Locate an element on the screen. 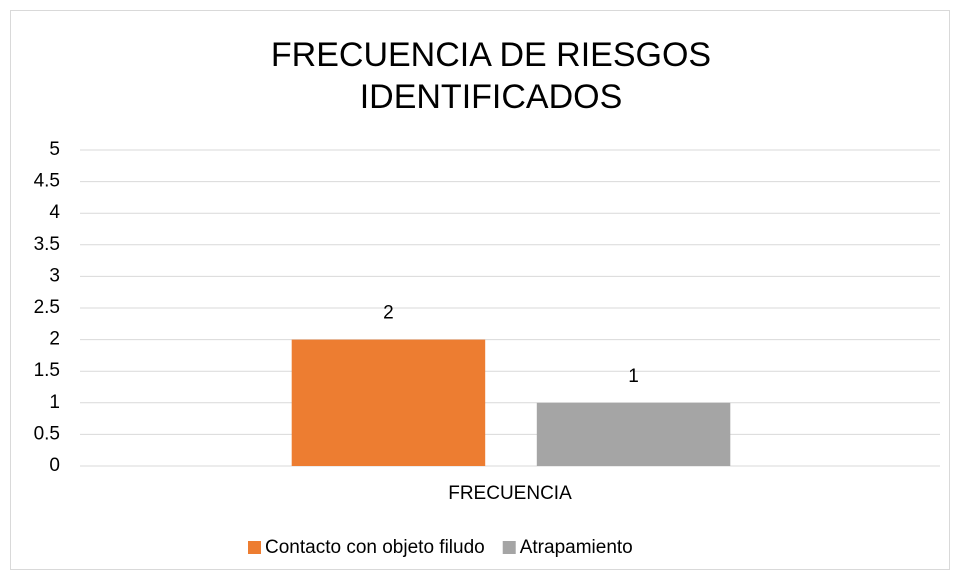  legend-label: Atrapamiento is located at coordinates (576, 547).